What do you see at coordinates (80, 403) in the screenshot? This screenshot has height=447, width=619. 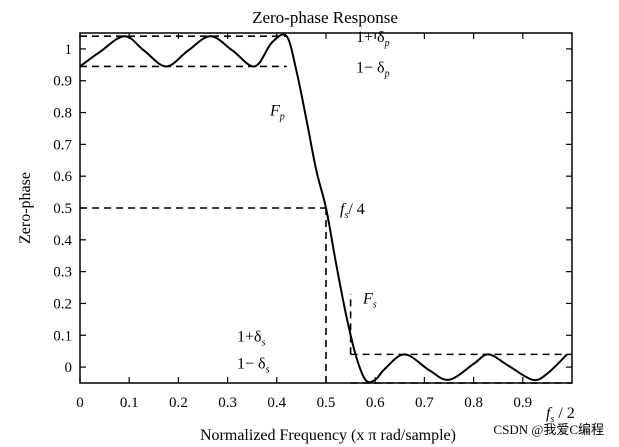 I see `x-tick-label: 0` at bounding box center [80, 403].